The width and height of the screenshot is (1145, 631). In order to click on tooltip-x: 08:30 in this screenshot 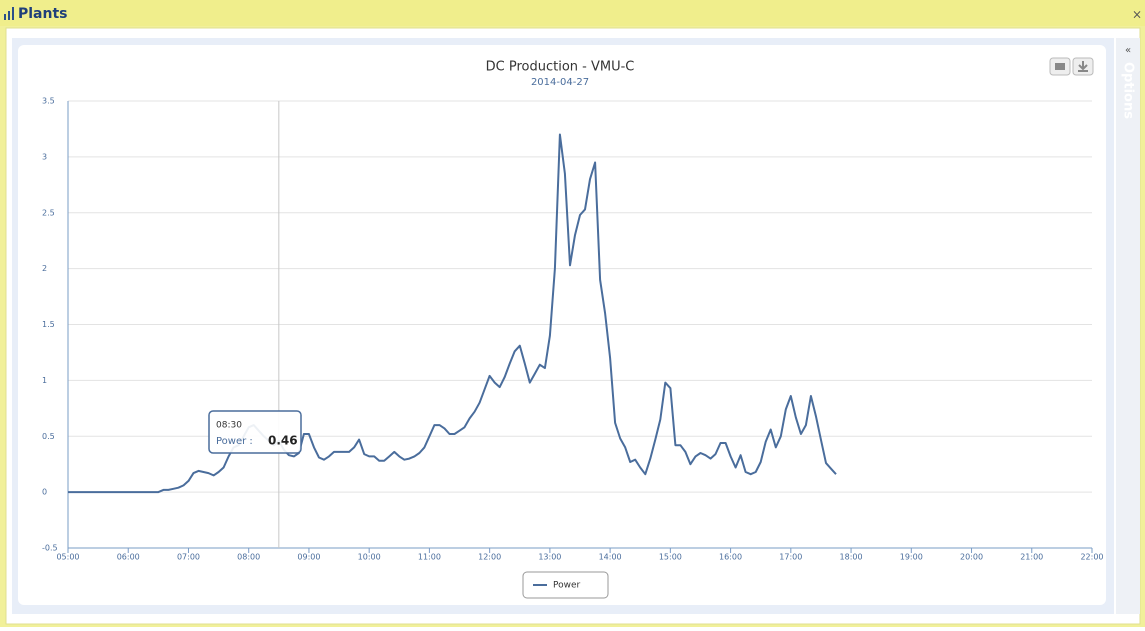, I will do `click(229, 426)`.